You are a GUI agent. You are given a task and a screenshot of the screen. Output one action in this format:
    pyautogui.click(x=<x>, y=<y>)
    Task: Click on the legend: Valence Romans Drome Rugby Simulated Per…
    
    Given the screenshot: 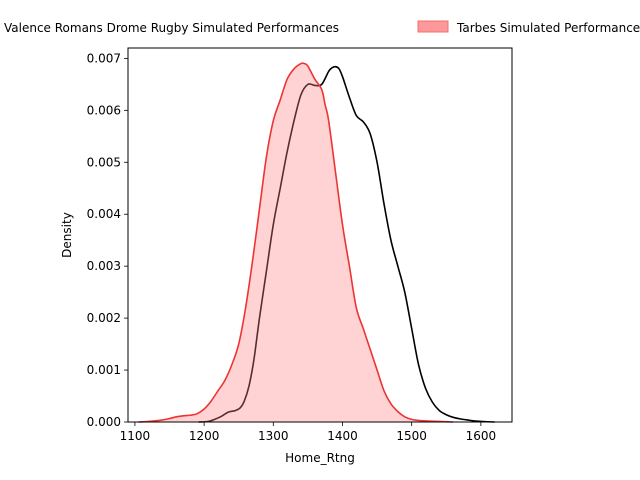 What is the action you would take?
    pyautogui.click(x=322, y=27)
    